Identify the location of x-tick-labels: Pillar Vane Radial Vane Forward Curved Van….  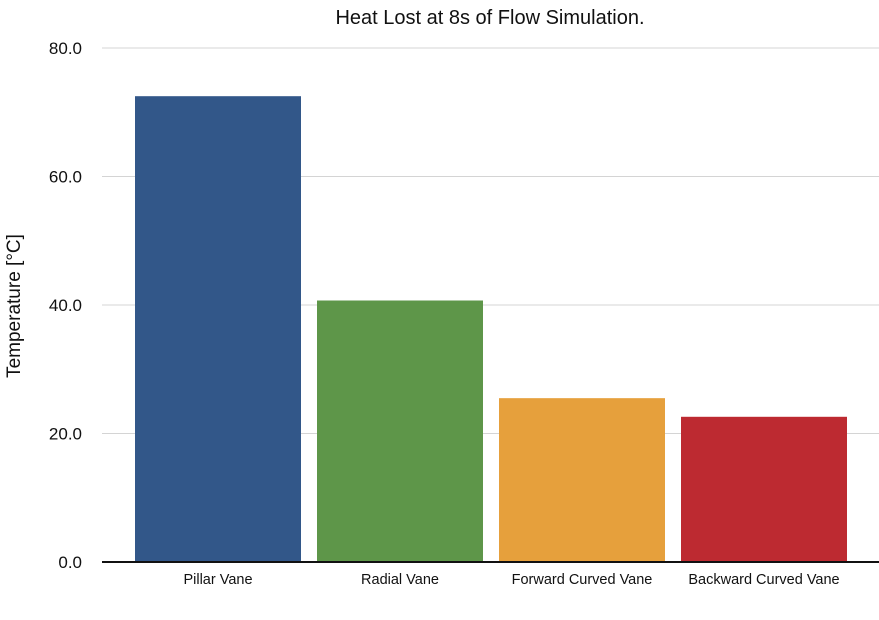
(511, 580).